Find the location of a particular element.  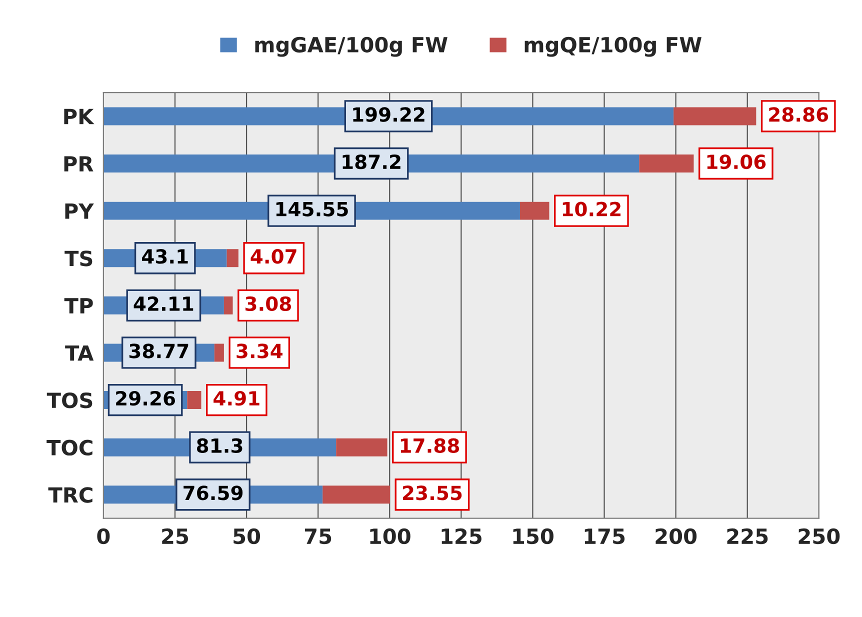

data-label: 3.08 is located at coordinates (268, 304).